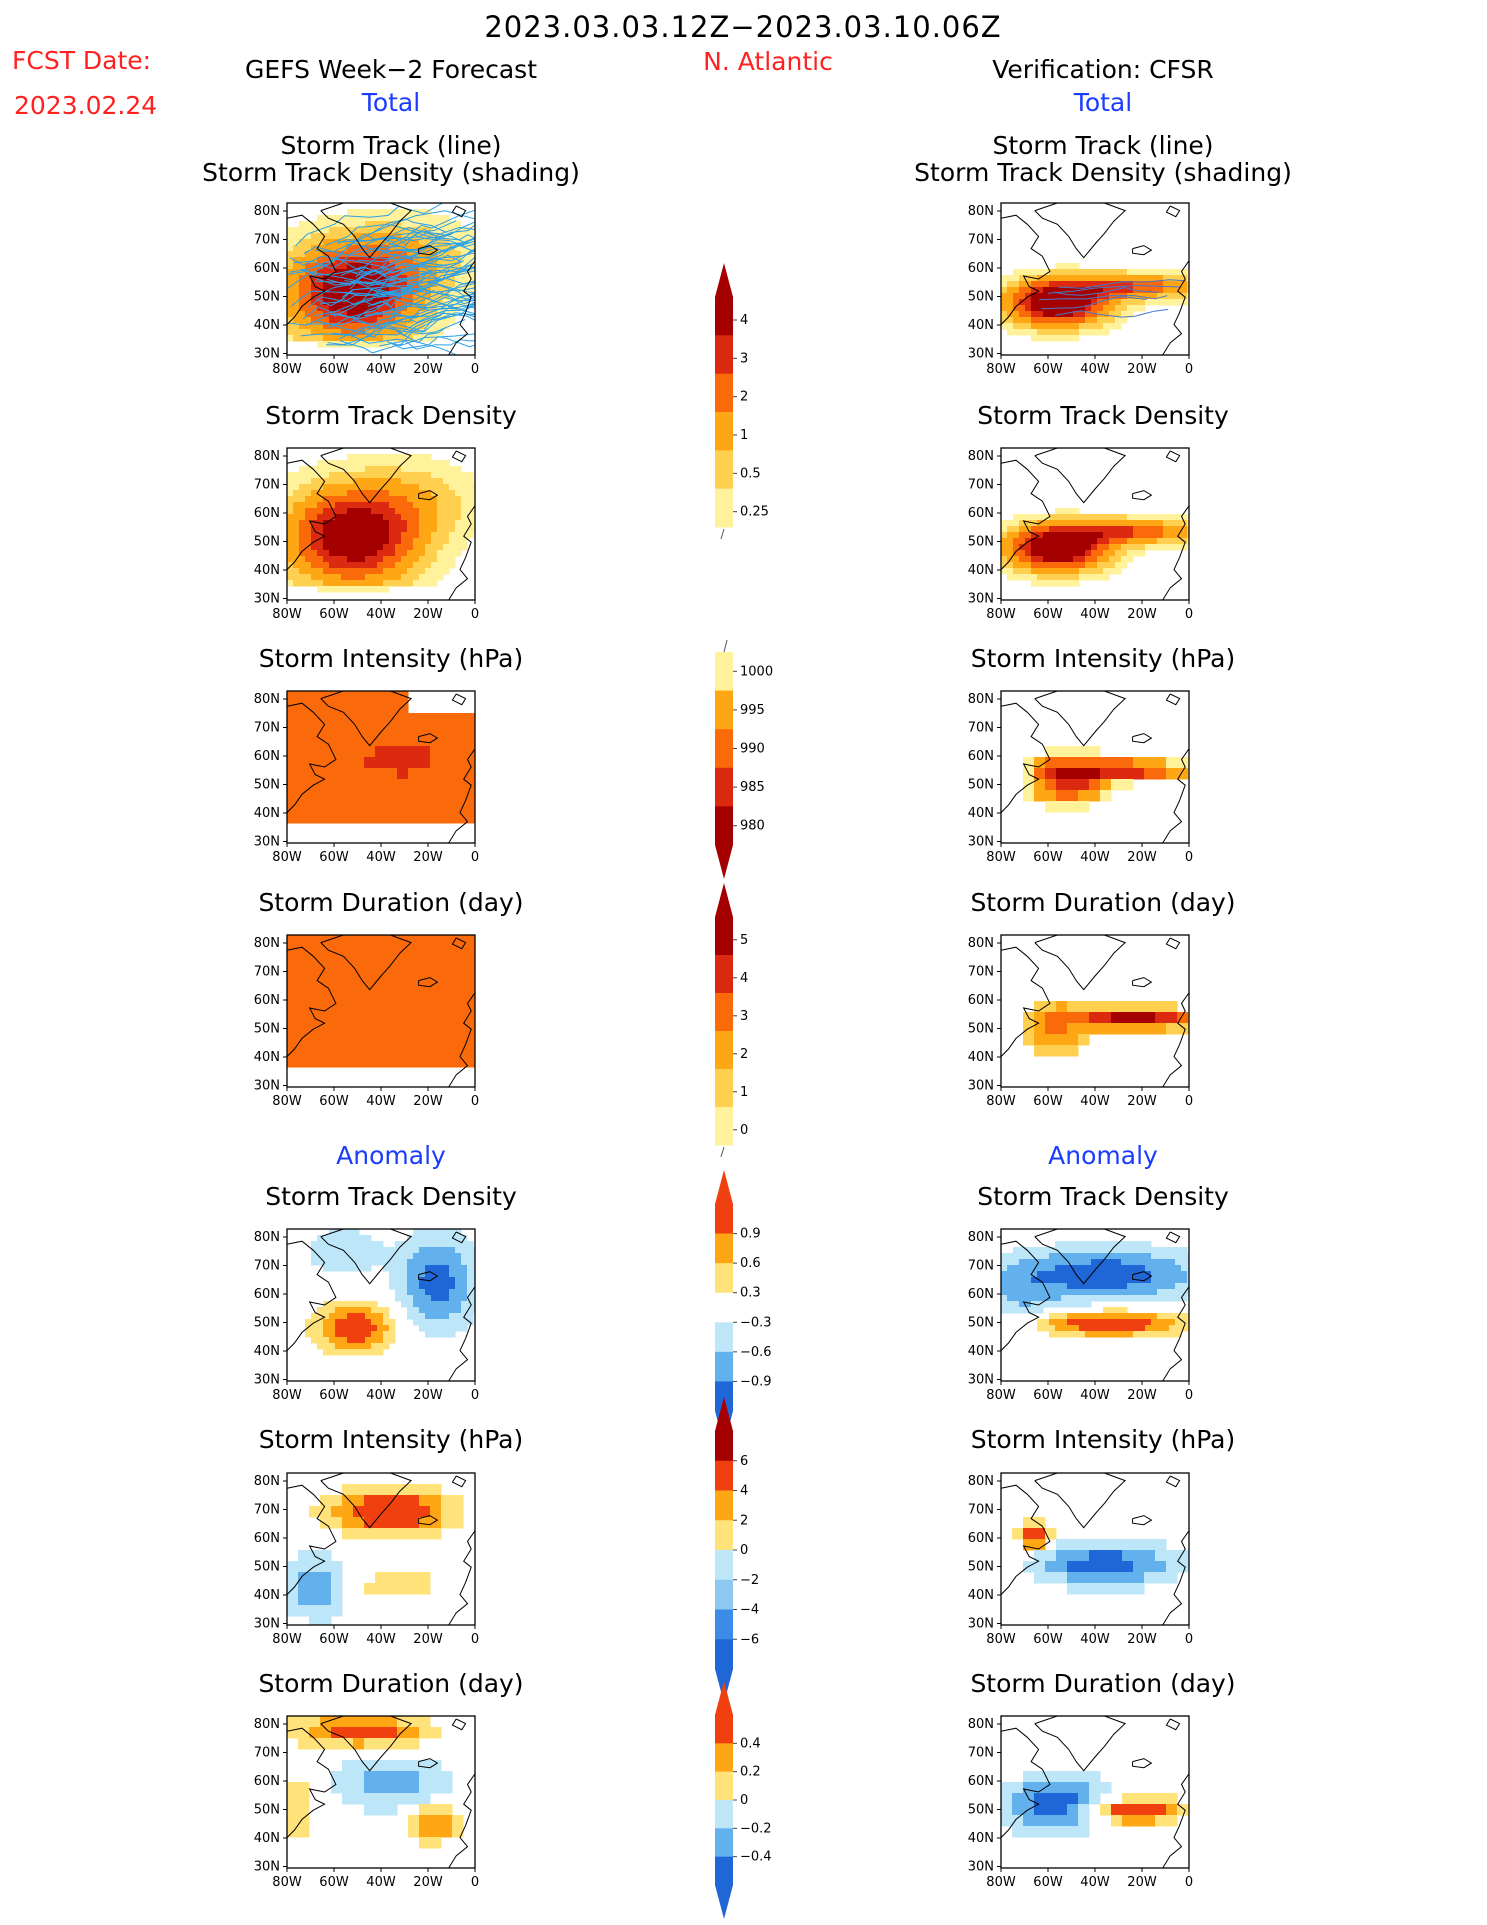 Image resolution: width=1487 pixels, height=1925 pixels. I want to click on svg-text: −4, so click(749, 1610).